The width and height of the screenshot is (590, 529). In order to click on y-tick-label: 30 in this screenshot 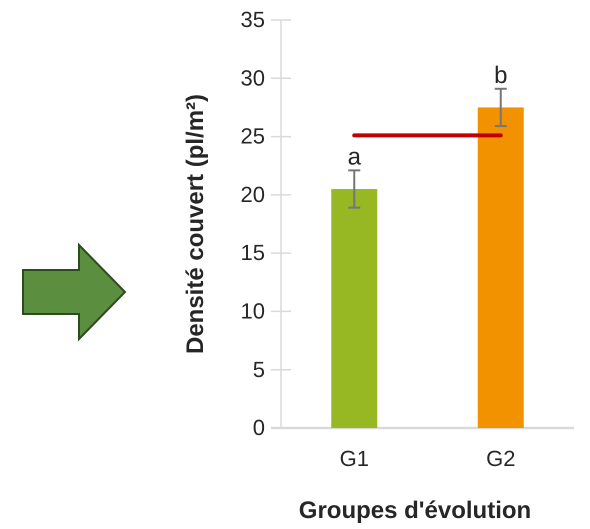, I will do `click(252, 77)`.